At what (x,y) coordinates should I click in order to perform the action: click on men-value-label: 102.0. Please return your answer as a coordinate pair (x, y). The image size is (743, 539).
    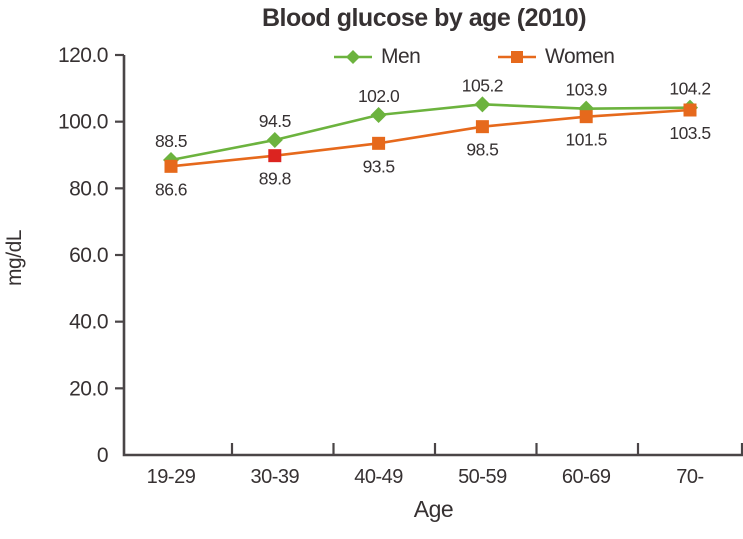
    Looking at the image, I should click on (379, 96).